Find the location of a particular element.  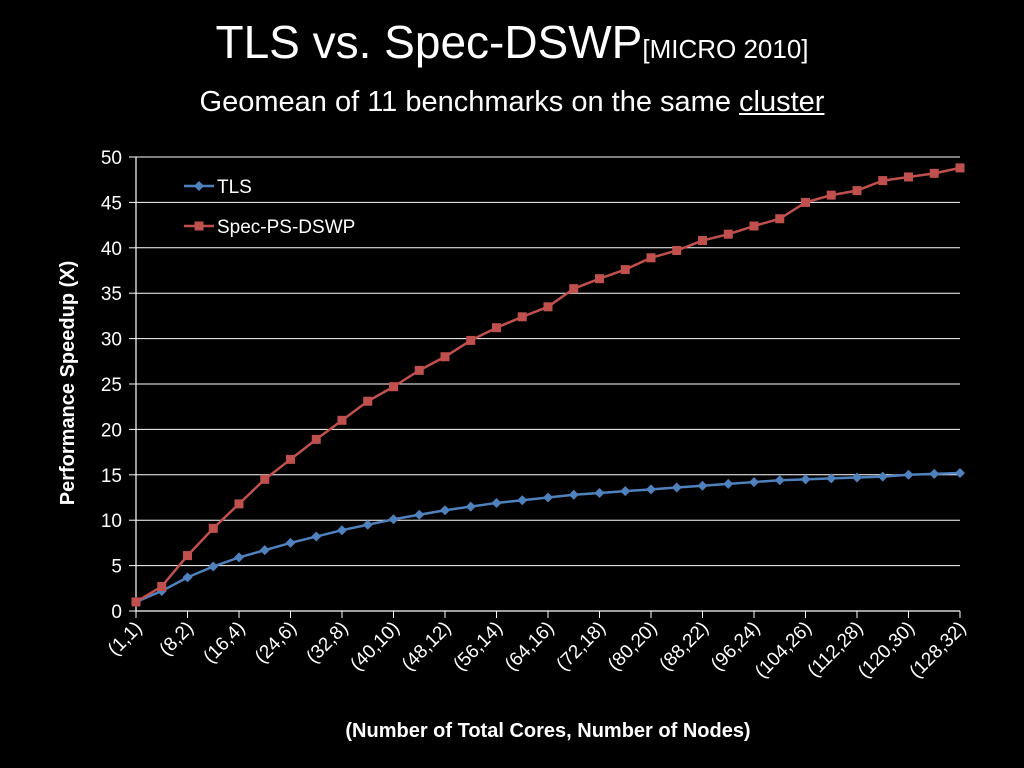

series-line-tls is located at coordinates (548, 537).